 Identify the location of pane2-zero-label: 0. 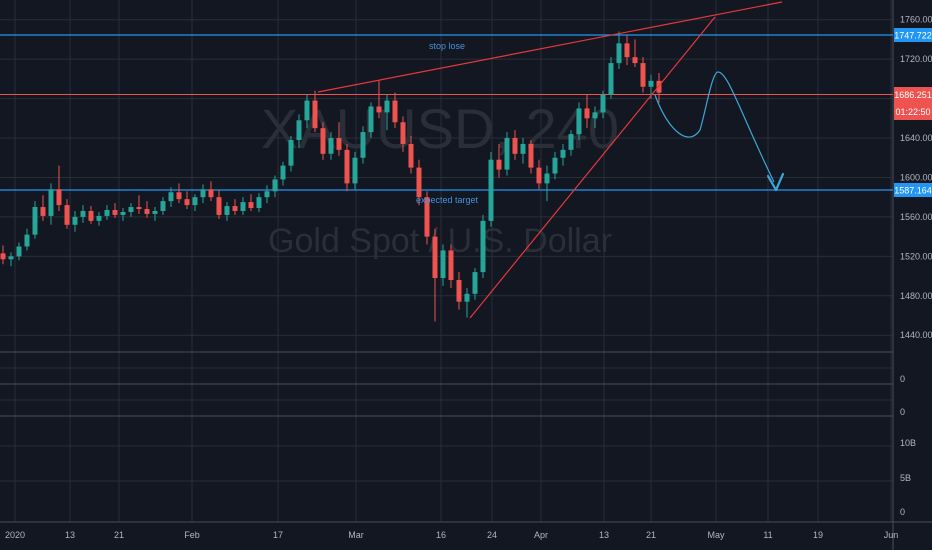
(902, 379).